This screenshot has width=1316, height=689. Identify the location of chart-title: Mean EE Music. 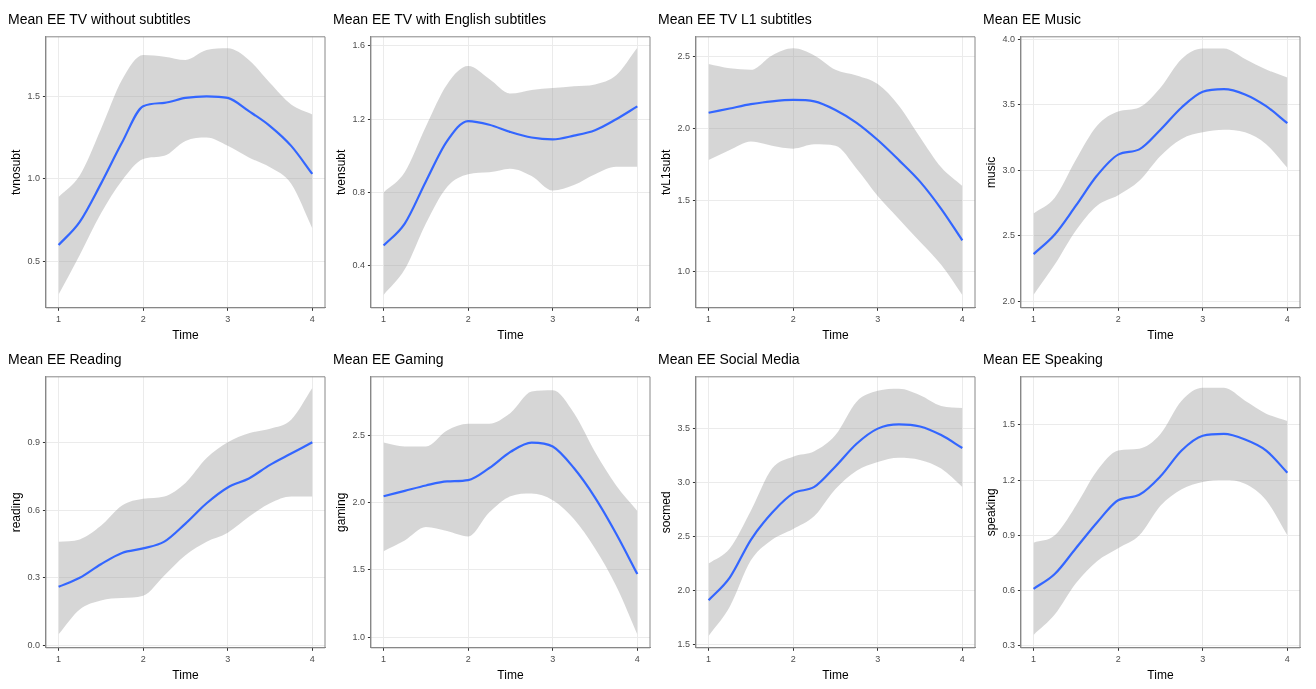
(1032, 19).